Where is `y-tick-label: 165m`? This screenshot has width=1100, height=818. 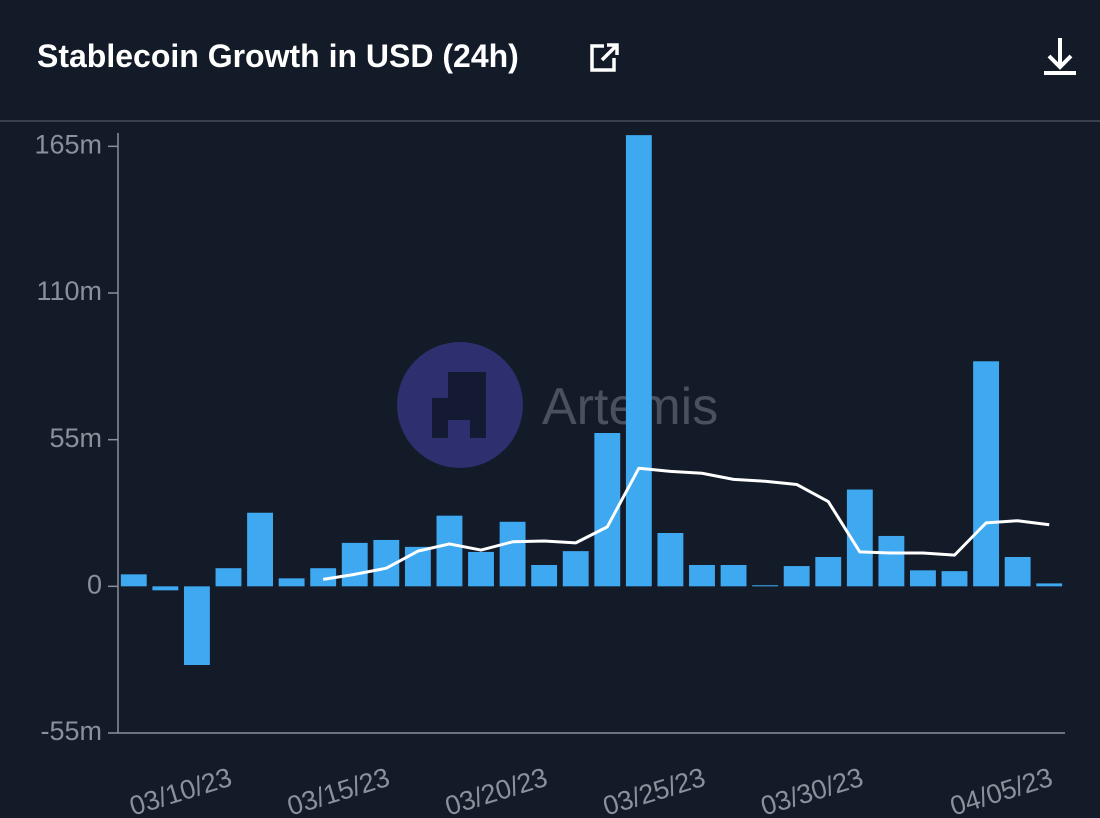 y-tick-label: 165m is located at coordinates (68, 144).